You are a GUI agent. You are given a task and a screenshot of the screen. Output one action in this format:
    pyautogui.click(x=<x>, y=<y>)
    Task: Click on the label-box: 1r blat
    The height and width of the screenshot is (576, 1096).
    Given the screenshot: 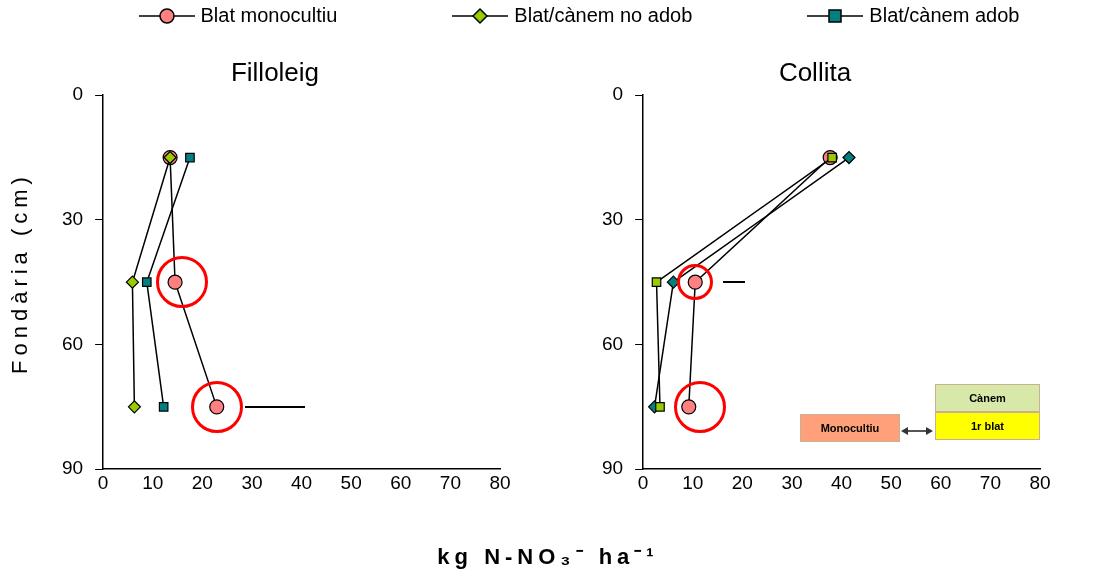 What is the action you would take?
    pyautogui.click(x=987, y=426)
    